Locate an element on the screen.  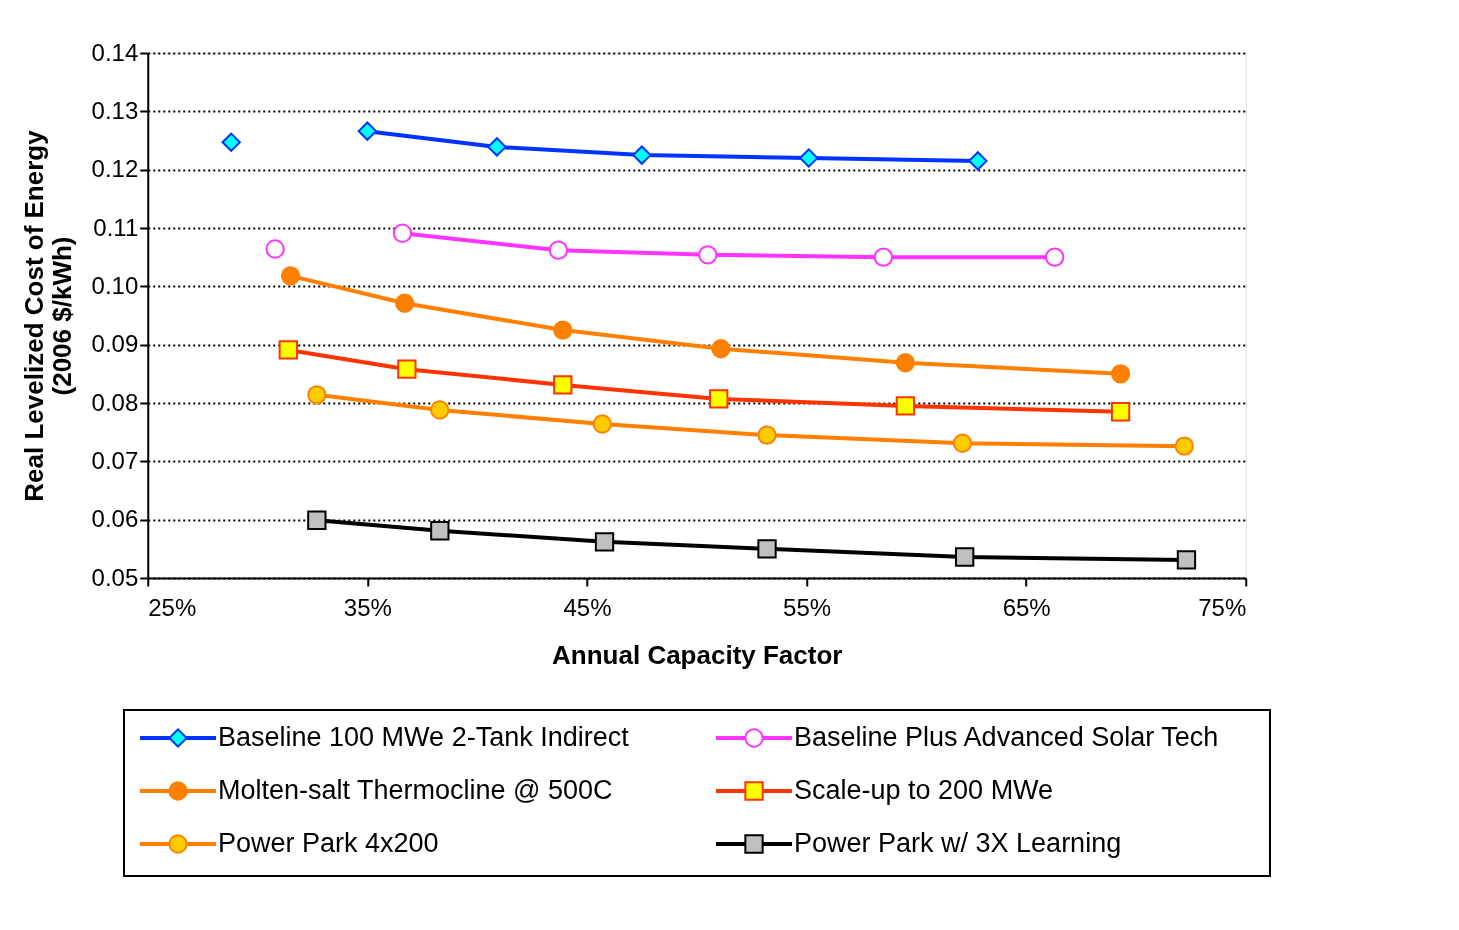
x-tick-label: 55% is located at coordinates (807, 607).